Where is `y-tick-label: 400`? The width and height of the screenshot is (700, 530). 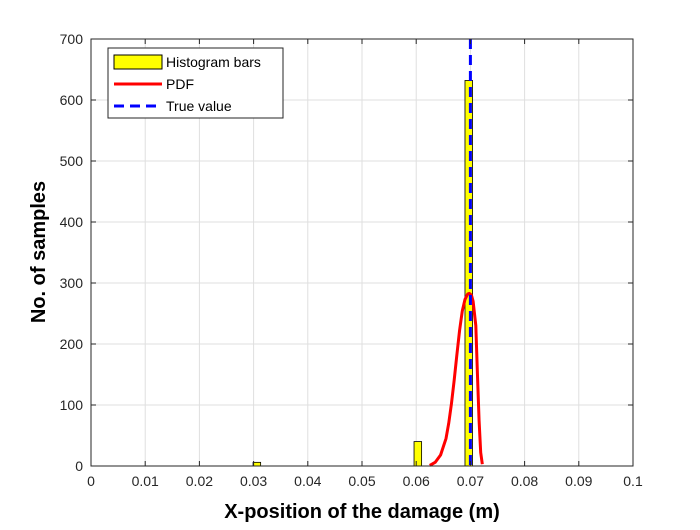 y-tick-label: 400 is located at coordinates (72, 222).